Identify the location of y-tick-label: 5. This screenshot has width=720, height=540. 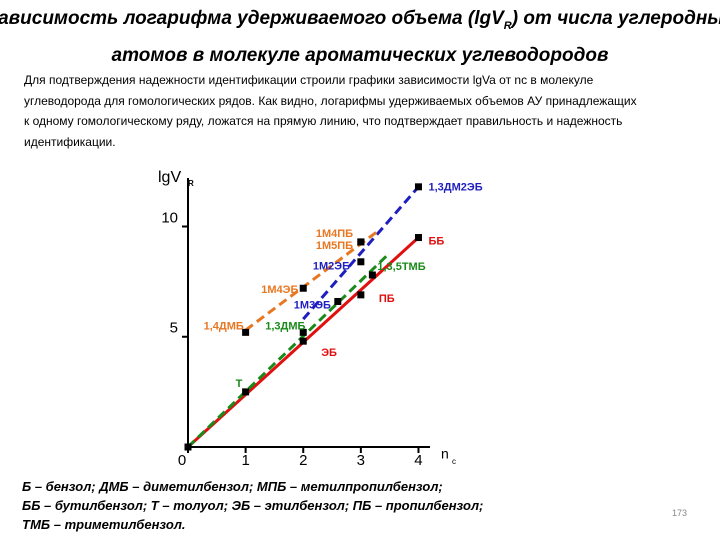
(174, 328).